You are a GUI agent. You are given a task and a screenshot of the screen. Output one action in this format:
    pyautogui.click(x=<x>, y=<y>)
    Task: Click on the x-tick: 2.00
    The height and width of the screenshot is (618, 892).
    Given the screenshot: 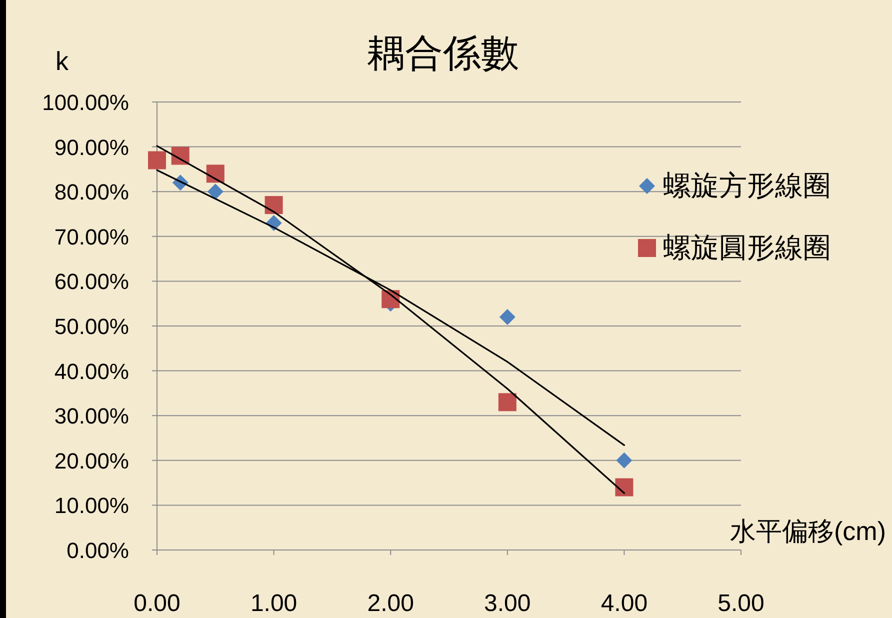 What is the action you would take?
    pyautogui.click(x=390, y=603)
    